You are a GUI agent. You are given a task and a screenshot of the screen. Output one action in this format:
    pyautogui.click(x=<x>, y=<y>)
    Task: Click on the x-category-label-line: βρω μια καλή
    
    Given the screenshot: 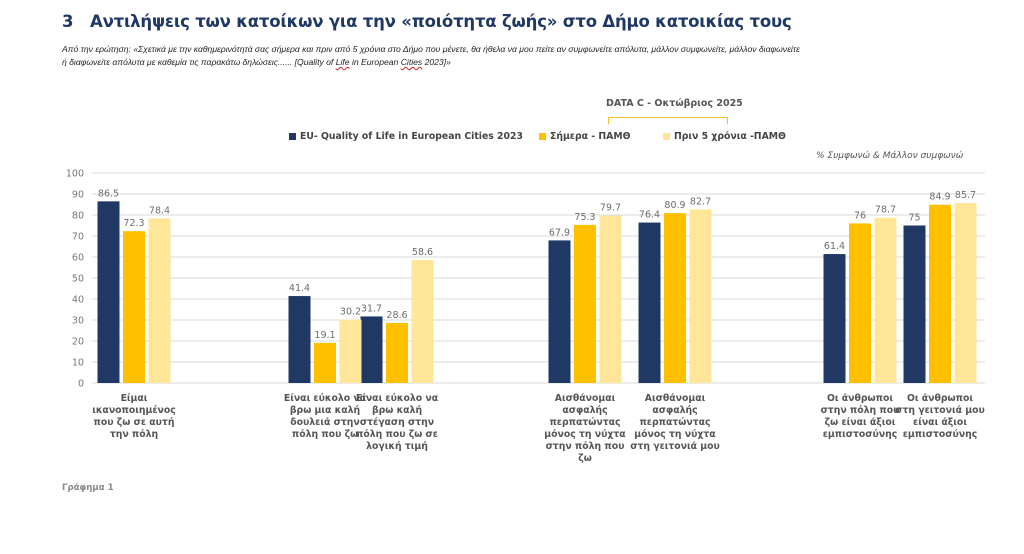 What is the action you would take?
    pyautogui.click(x=325, y=410)
    